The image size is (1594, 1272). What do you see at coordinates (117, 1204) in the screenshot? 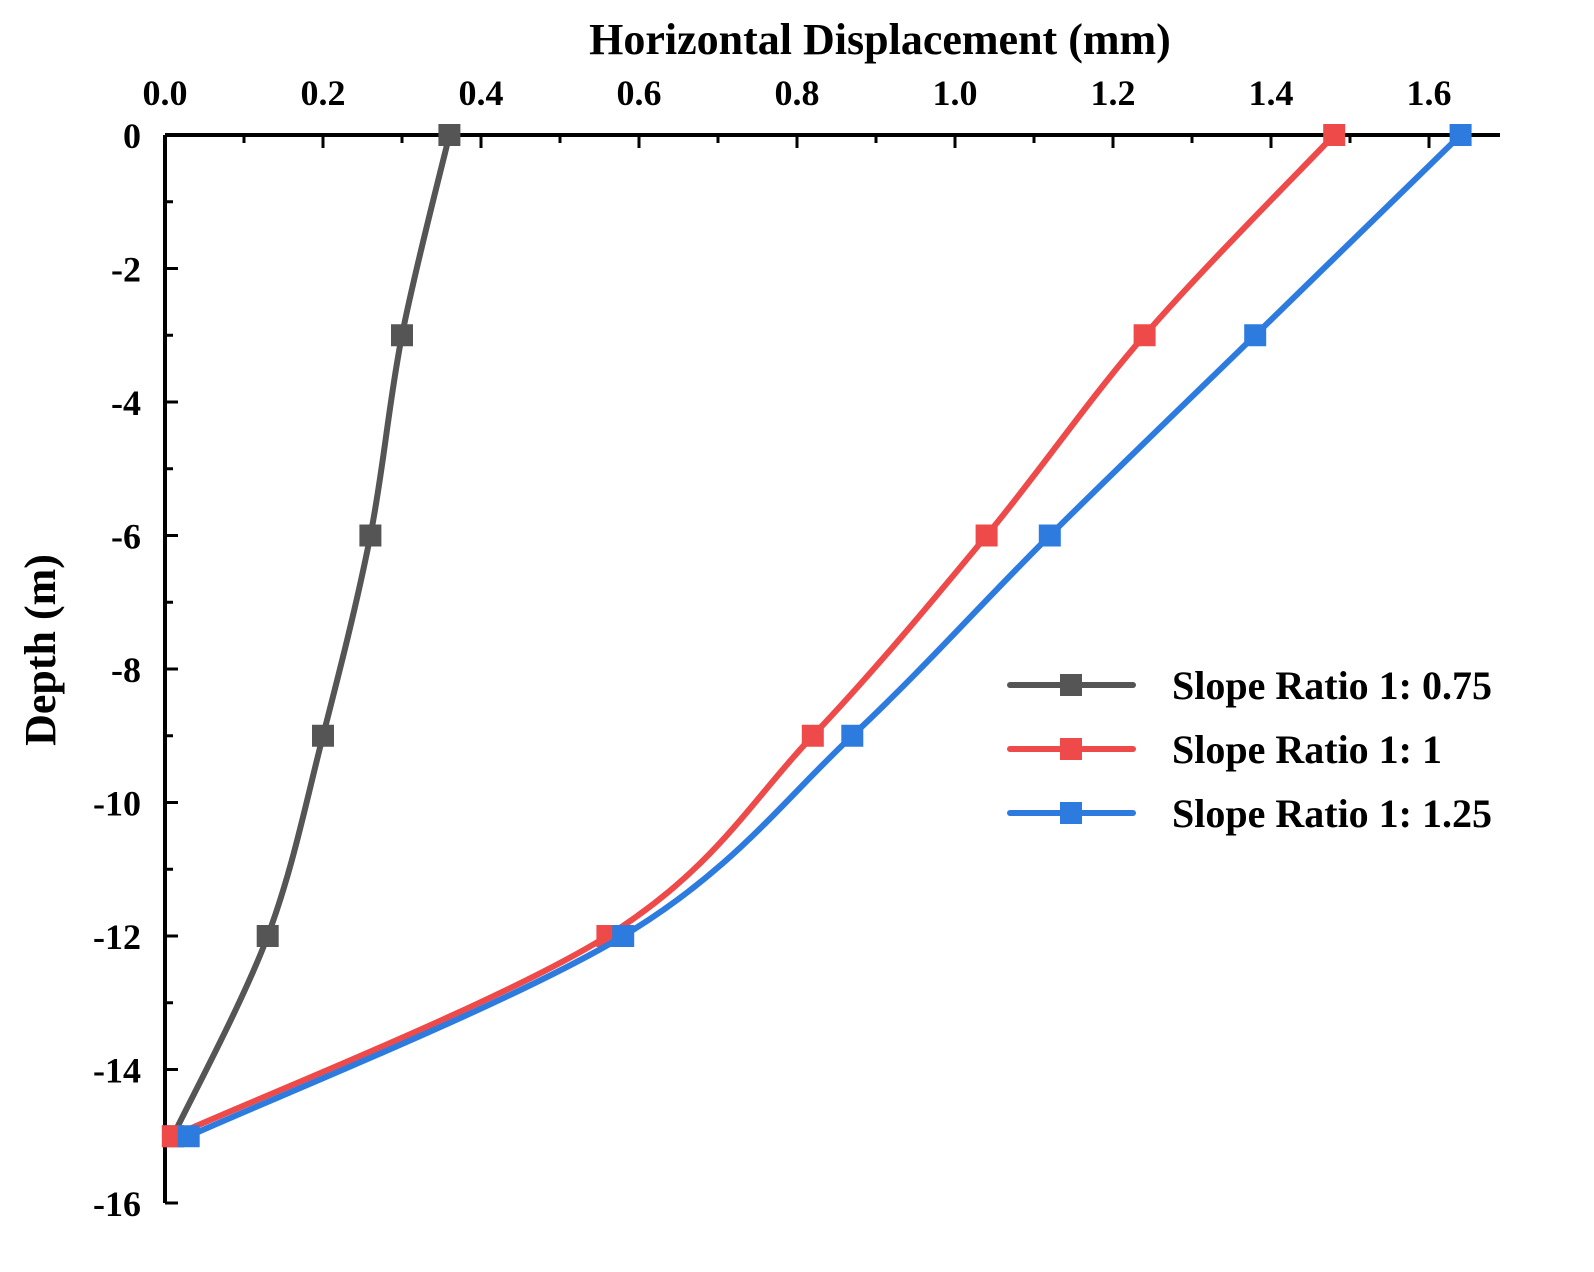
I see `y-tick-label: -16` at bounding box center [117, 1204].